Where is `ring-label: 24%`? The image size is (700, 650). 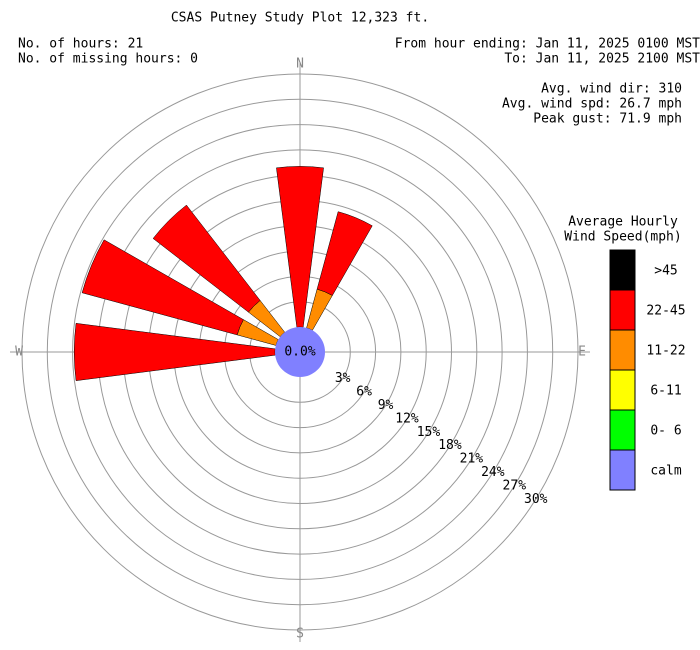 ring-label: 24% is located at coordinates (493, 472).